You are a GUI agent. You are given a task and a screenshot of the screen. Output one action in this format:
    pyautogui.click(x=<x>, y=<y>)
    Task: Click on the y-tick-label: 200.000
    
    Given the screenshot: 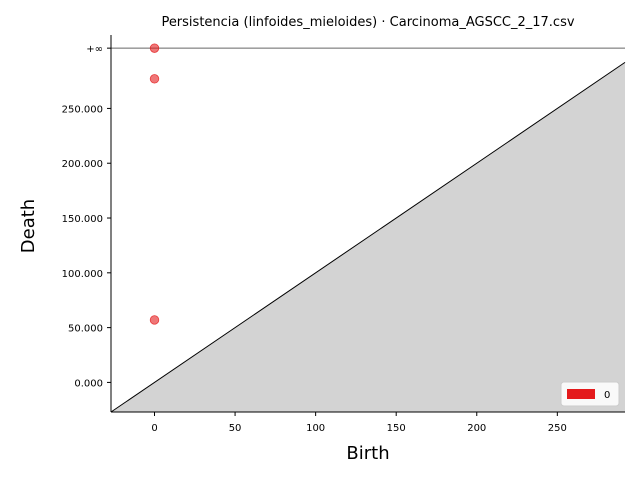 What is the action you would take?
    pyautogui.click(x=82, y=164)
    